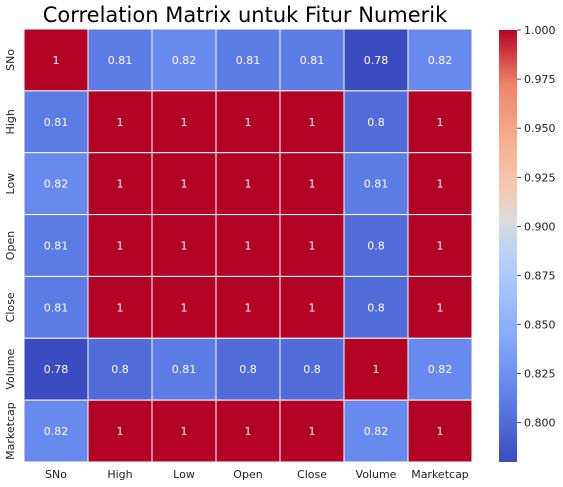 The width and height of the screenshot is (563, 487). What do you see at coordinates (10, 184) in the screenshot?
I see `y-tick-label-low: Low` at bounding box center [10, 184].